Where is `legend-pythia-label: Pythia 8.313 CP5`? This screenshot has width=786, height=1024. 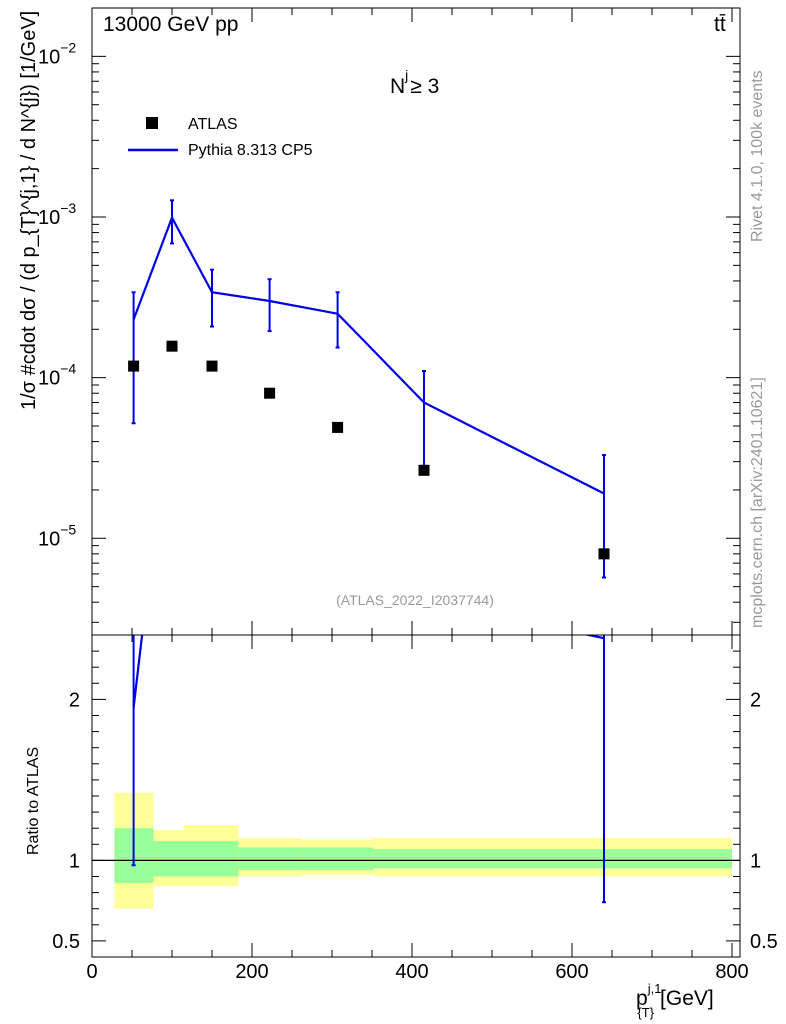
legend-pythia-label: Pythia 8.313 CP5 is located at coordinates (250, 150).